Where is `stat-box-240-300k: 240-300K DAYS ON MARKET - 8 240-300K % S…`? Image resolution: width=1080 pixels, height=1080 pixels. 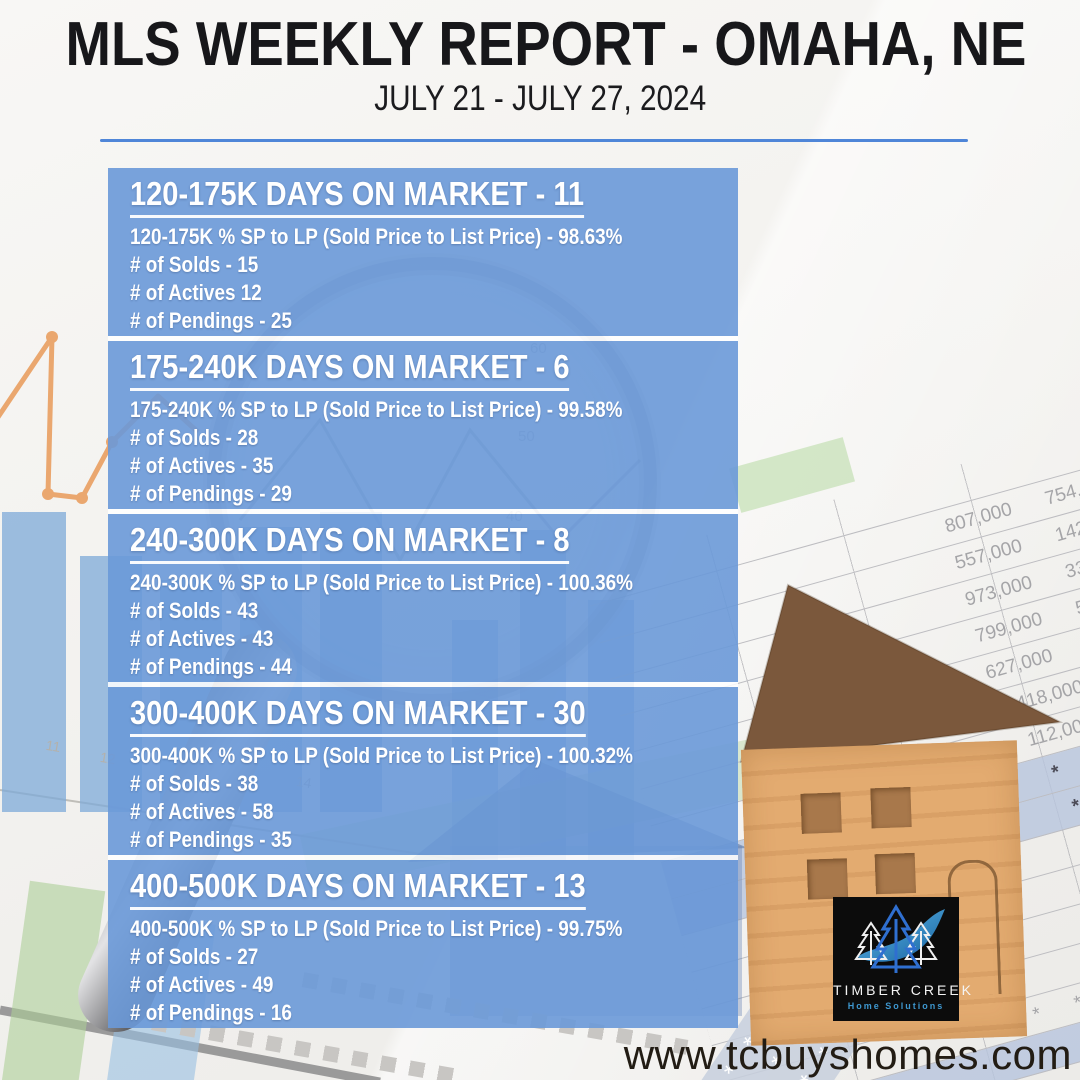 stat-box-240-300k: 240-300K DAYS ON MARKET - 8 240-300K % S… is located at coordinates (423, 600).